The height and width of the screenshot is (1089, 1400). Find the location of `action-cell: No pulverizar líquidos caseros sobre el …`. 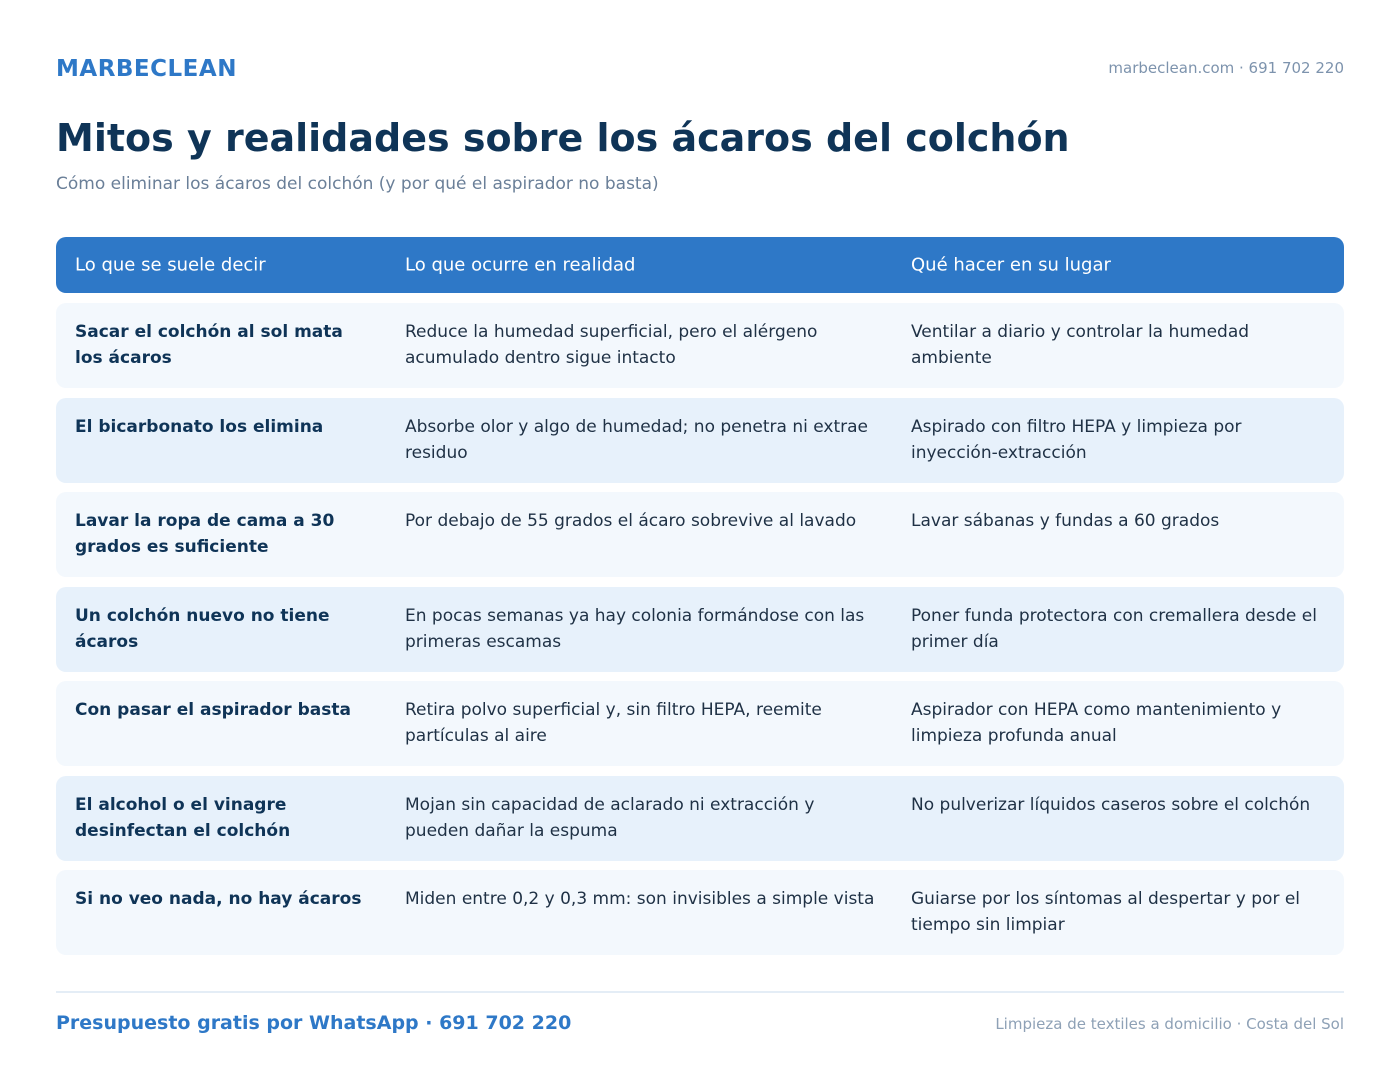

action-cell: No pulverizar líquidos caseros sobre el … is located at coordinates (1111, 804).